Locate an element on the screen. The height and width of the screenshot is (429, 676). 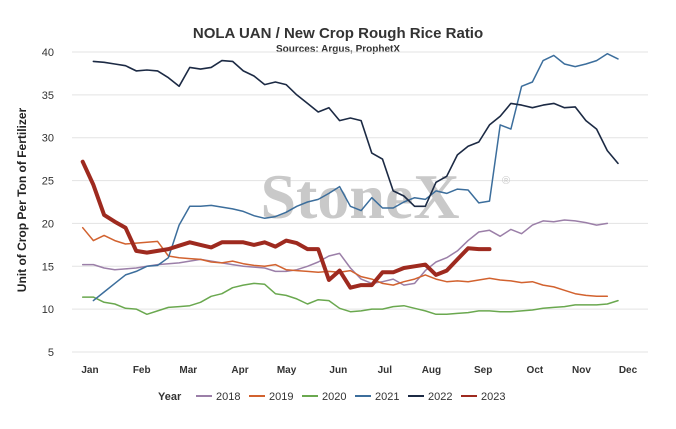
legend-title: Year is located at coordinates (170, 397).